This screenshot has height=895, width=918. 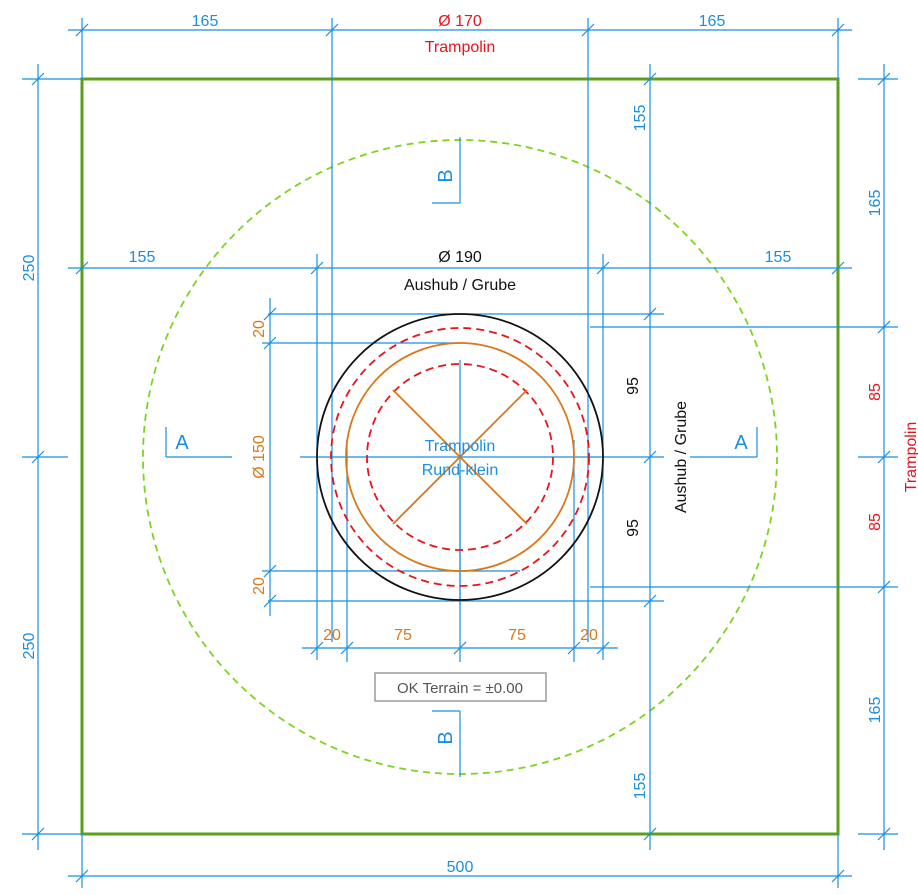 I want to click on section-mark-a-left: A, so click(x=182, y=443).